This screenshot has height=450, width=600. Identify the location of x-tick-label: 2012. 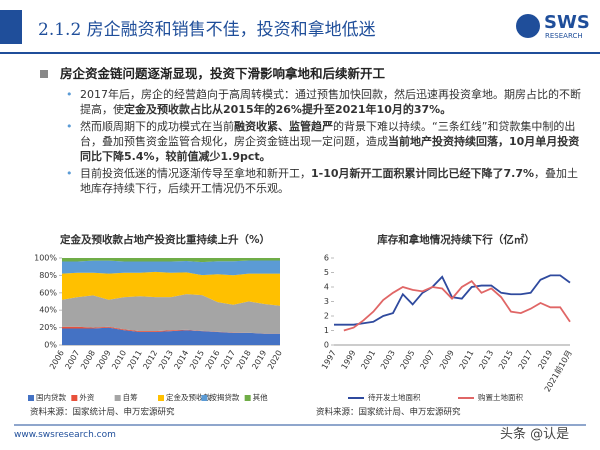
(150, 360).